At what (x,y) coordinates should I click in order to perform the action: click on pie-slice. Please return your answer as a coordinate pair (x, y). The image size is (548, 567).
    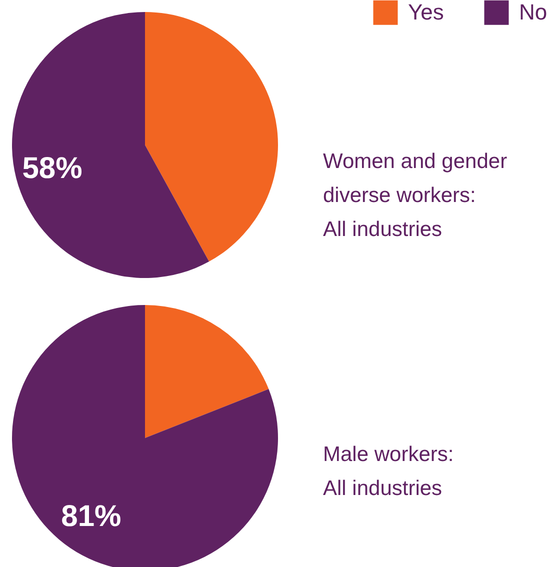
    Looking at the image, I should click on (211, 137).